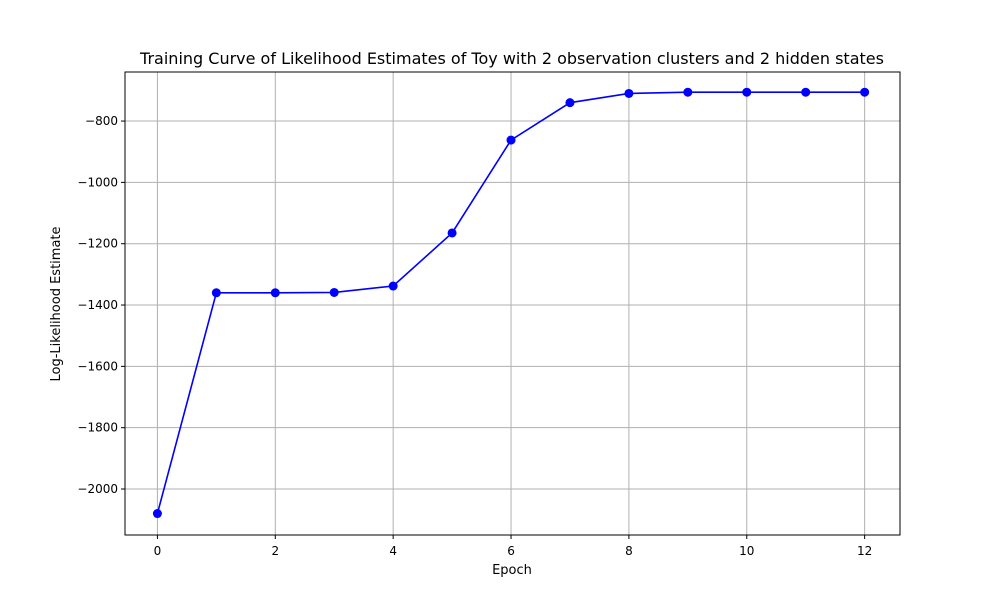  What do you see at coordinates (512, 570) in the screenshot?
I see `x-axis-label: Epoch` at bounding box center [512, 570].